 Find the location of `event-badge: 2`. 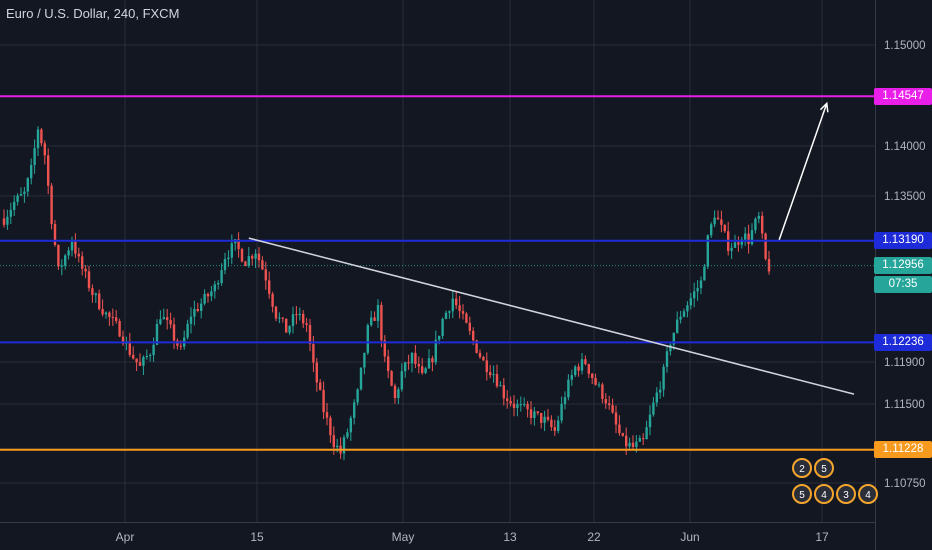

event-badge: 2 is located at coordinates (802, 468).